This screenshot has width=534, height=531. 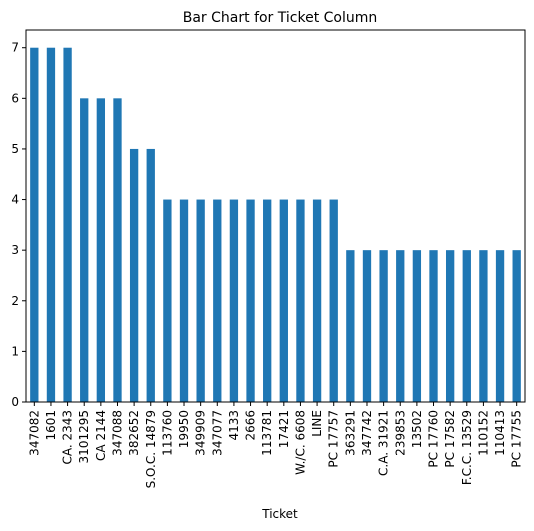 What do you see at coordinates (450, 439) in the screenshot?
I see `x-tick-label: PC 17582` at bounding box center [450, 439].